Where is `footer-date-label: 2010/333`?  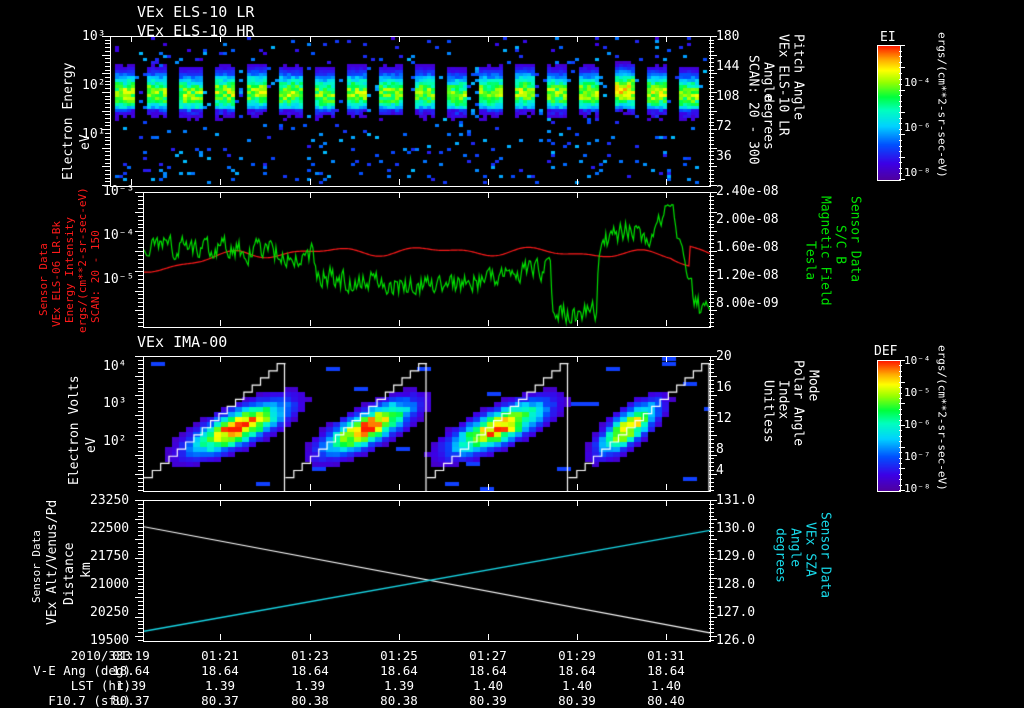
footer-date-label: 2010/333 is located at coordinates (100, 655).